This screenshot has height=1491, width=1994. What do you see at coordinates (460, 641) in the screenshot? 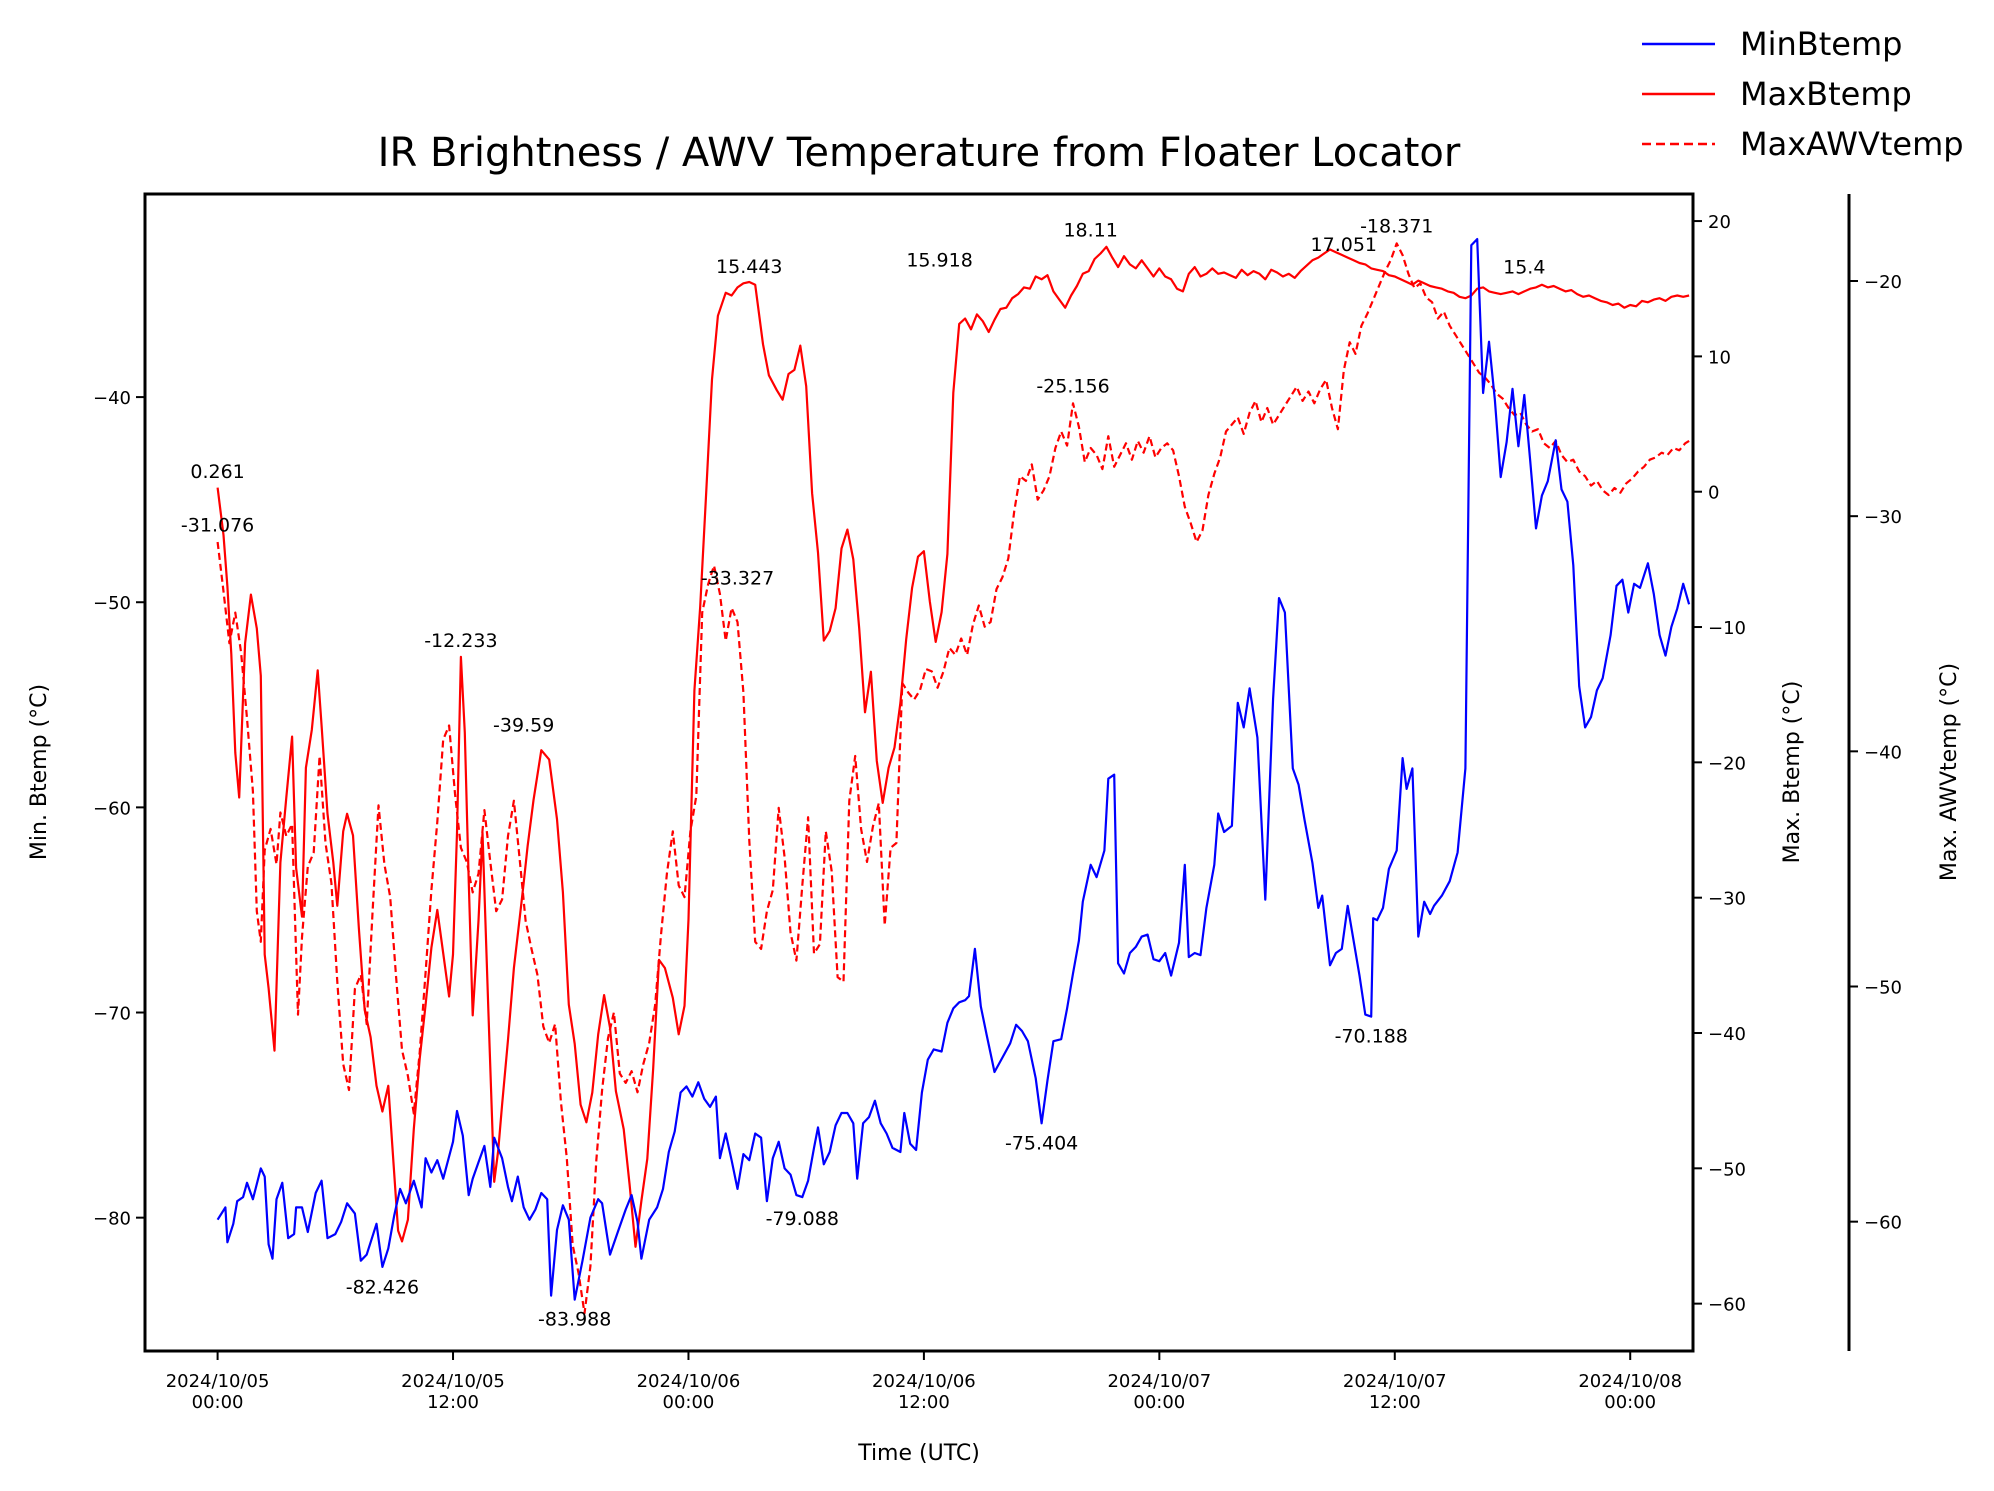
I see `data-label: -12.233` at bounding box center [460, 641].